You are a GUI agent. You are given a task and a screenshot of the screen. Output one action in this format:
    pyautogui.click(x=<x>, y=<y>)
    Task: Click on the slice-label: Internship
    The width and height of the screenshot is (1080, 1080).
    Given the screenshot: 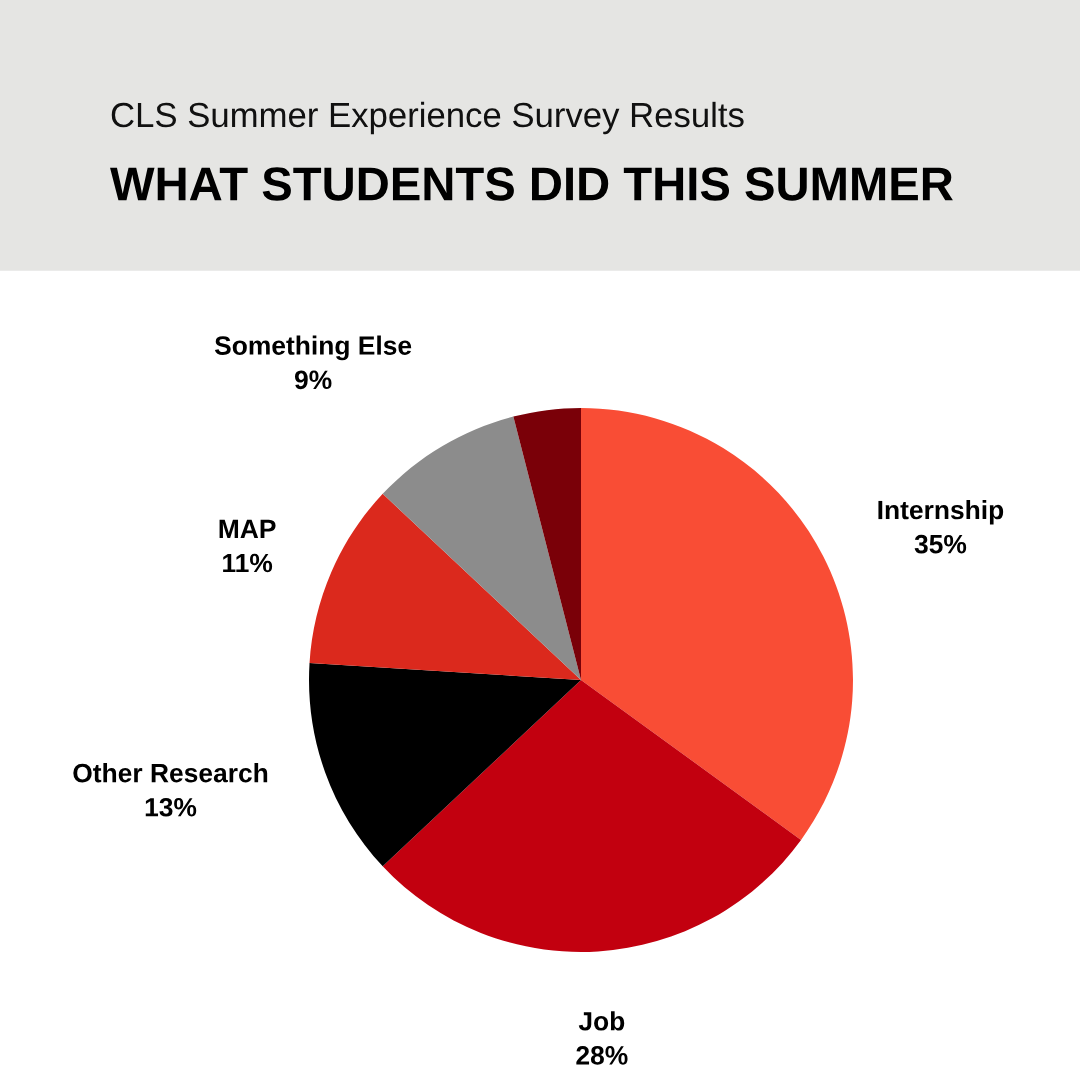 What is the action you would take?
    pyautogui.click(x=941, y=512)
    